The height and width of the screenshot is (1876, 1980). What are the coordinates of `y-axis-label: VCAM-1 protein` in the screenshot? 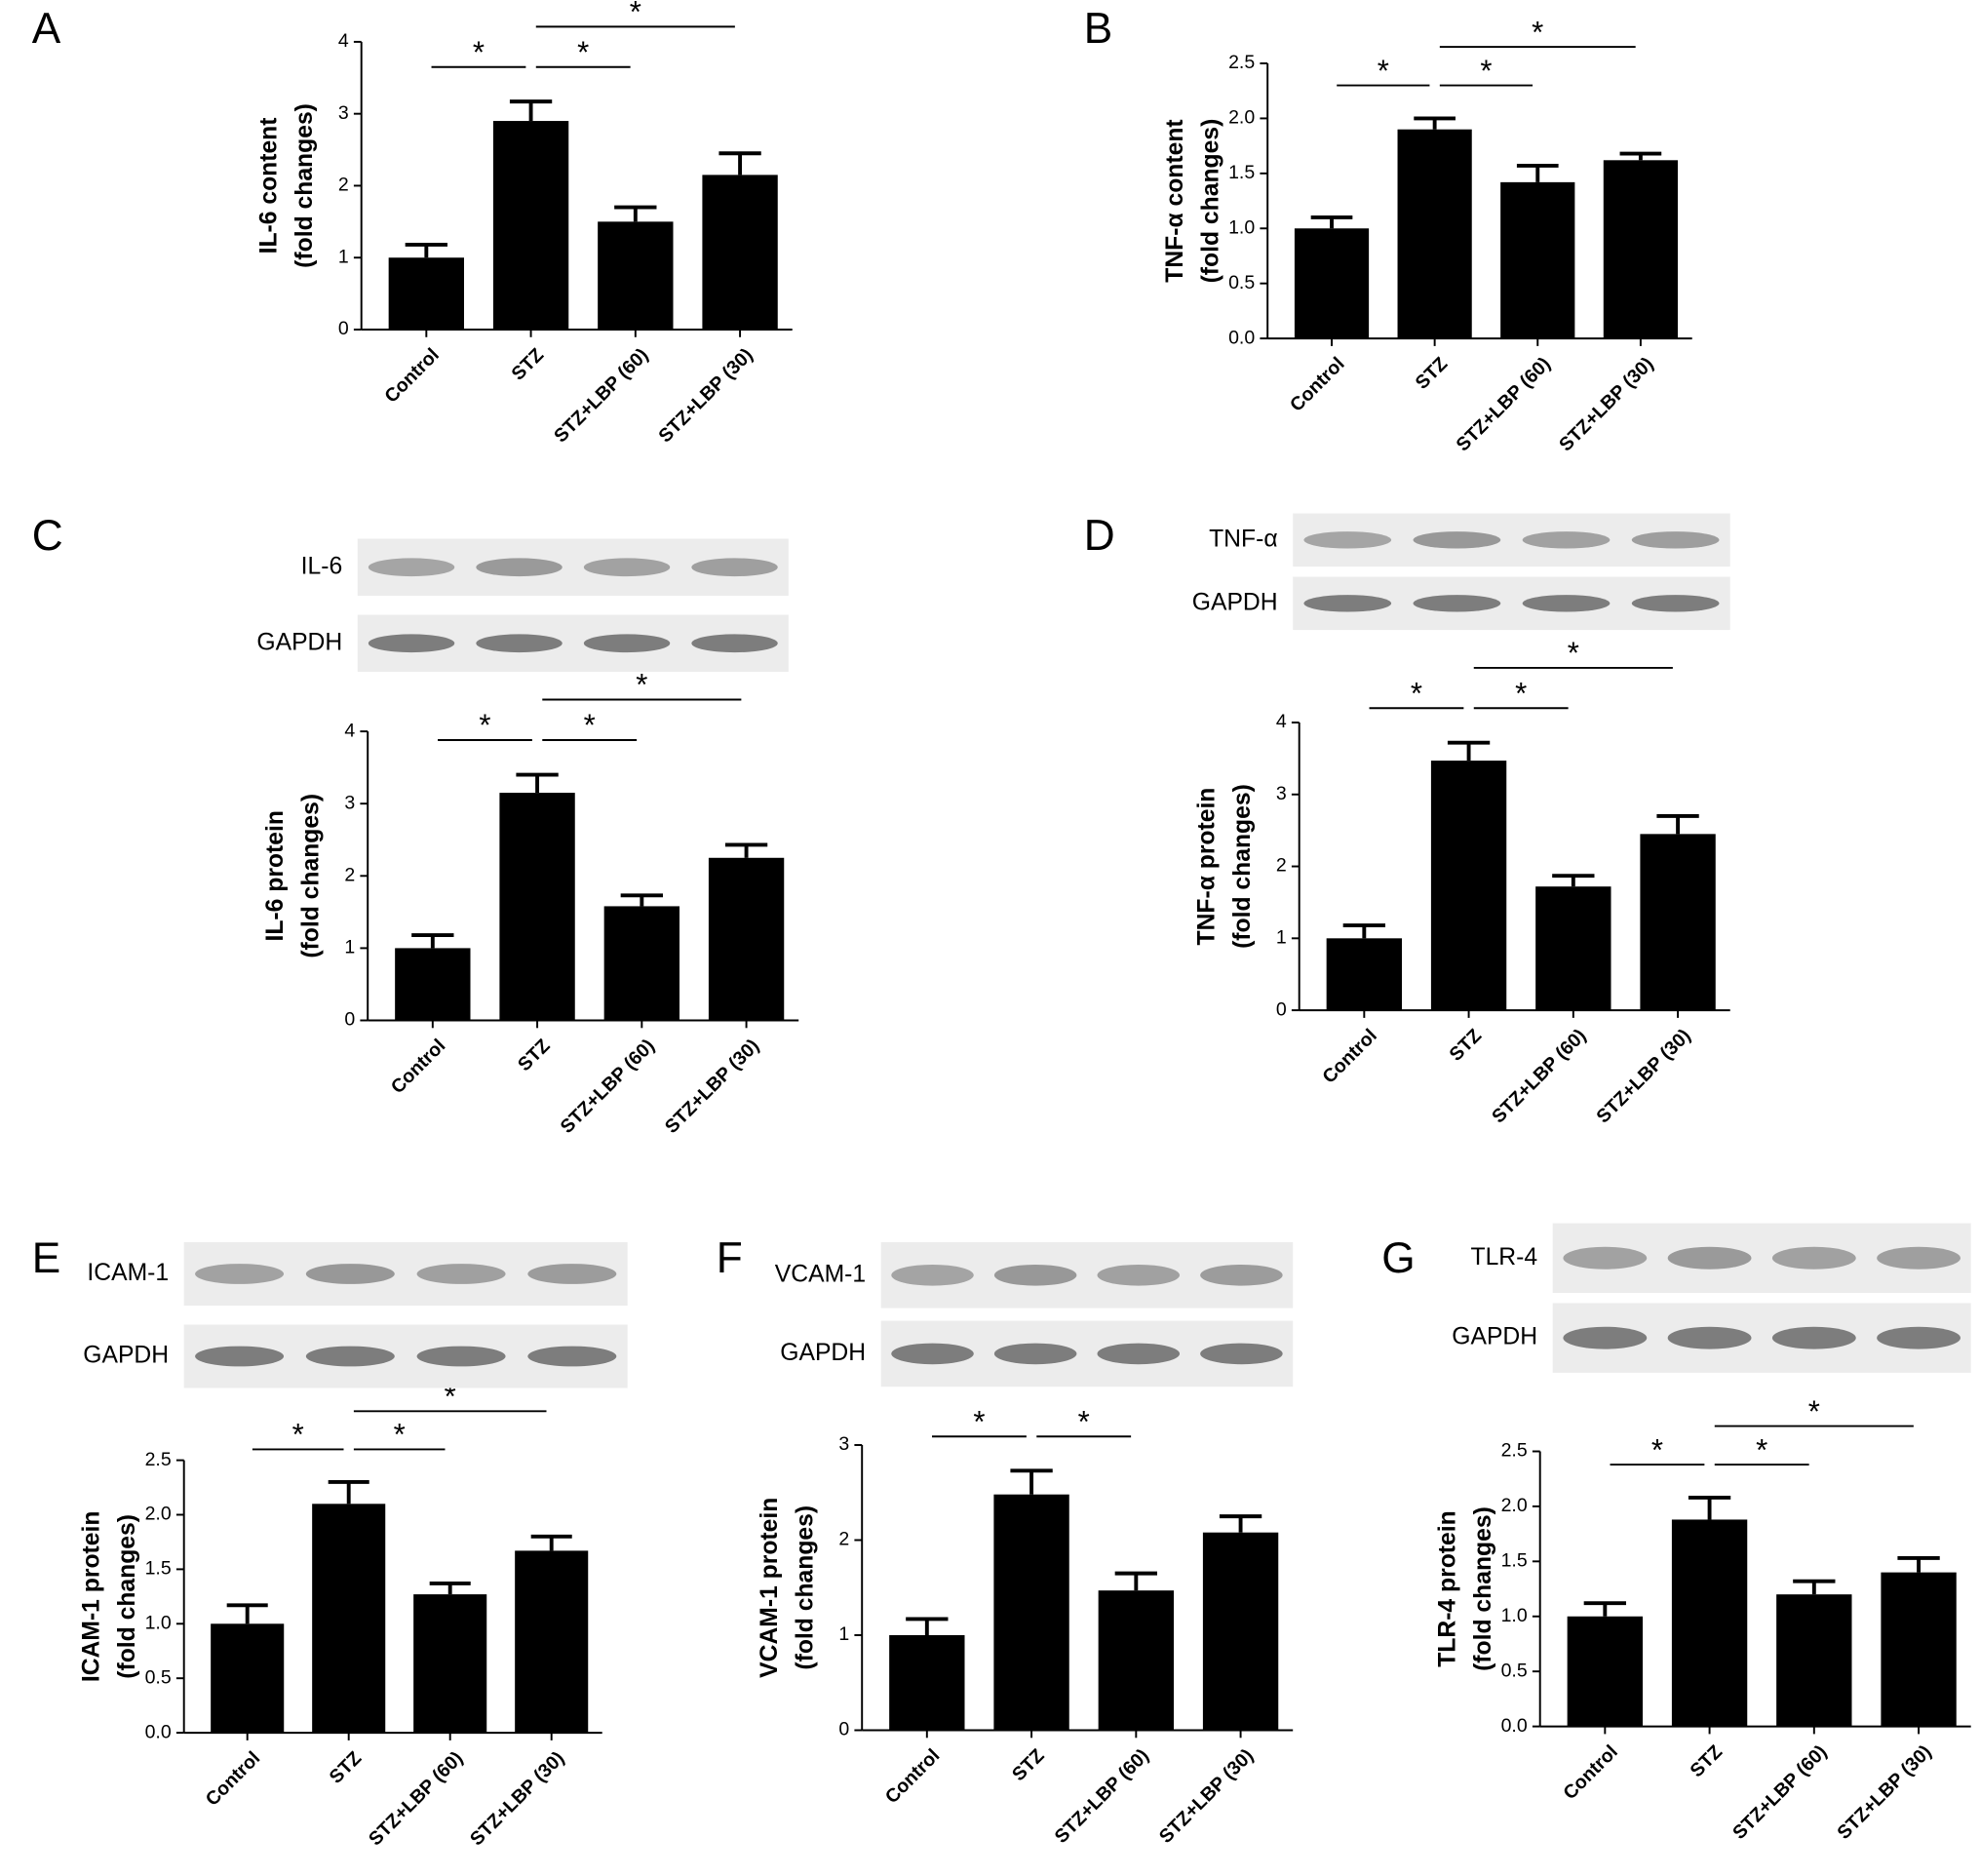 It's located at (770, 1588).